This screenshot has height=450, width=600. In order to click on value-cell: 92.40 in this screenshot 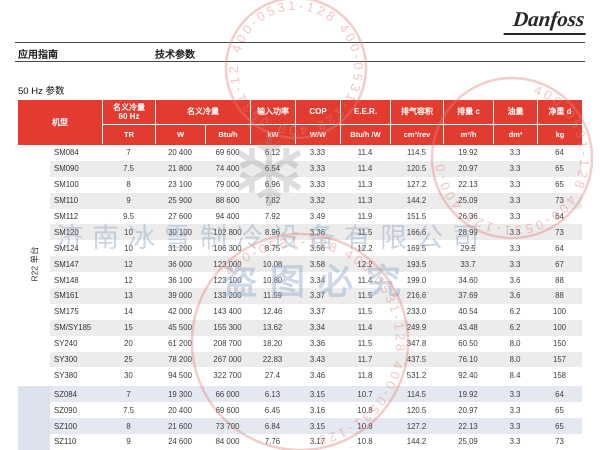, I will do `click(468, 375)`.